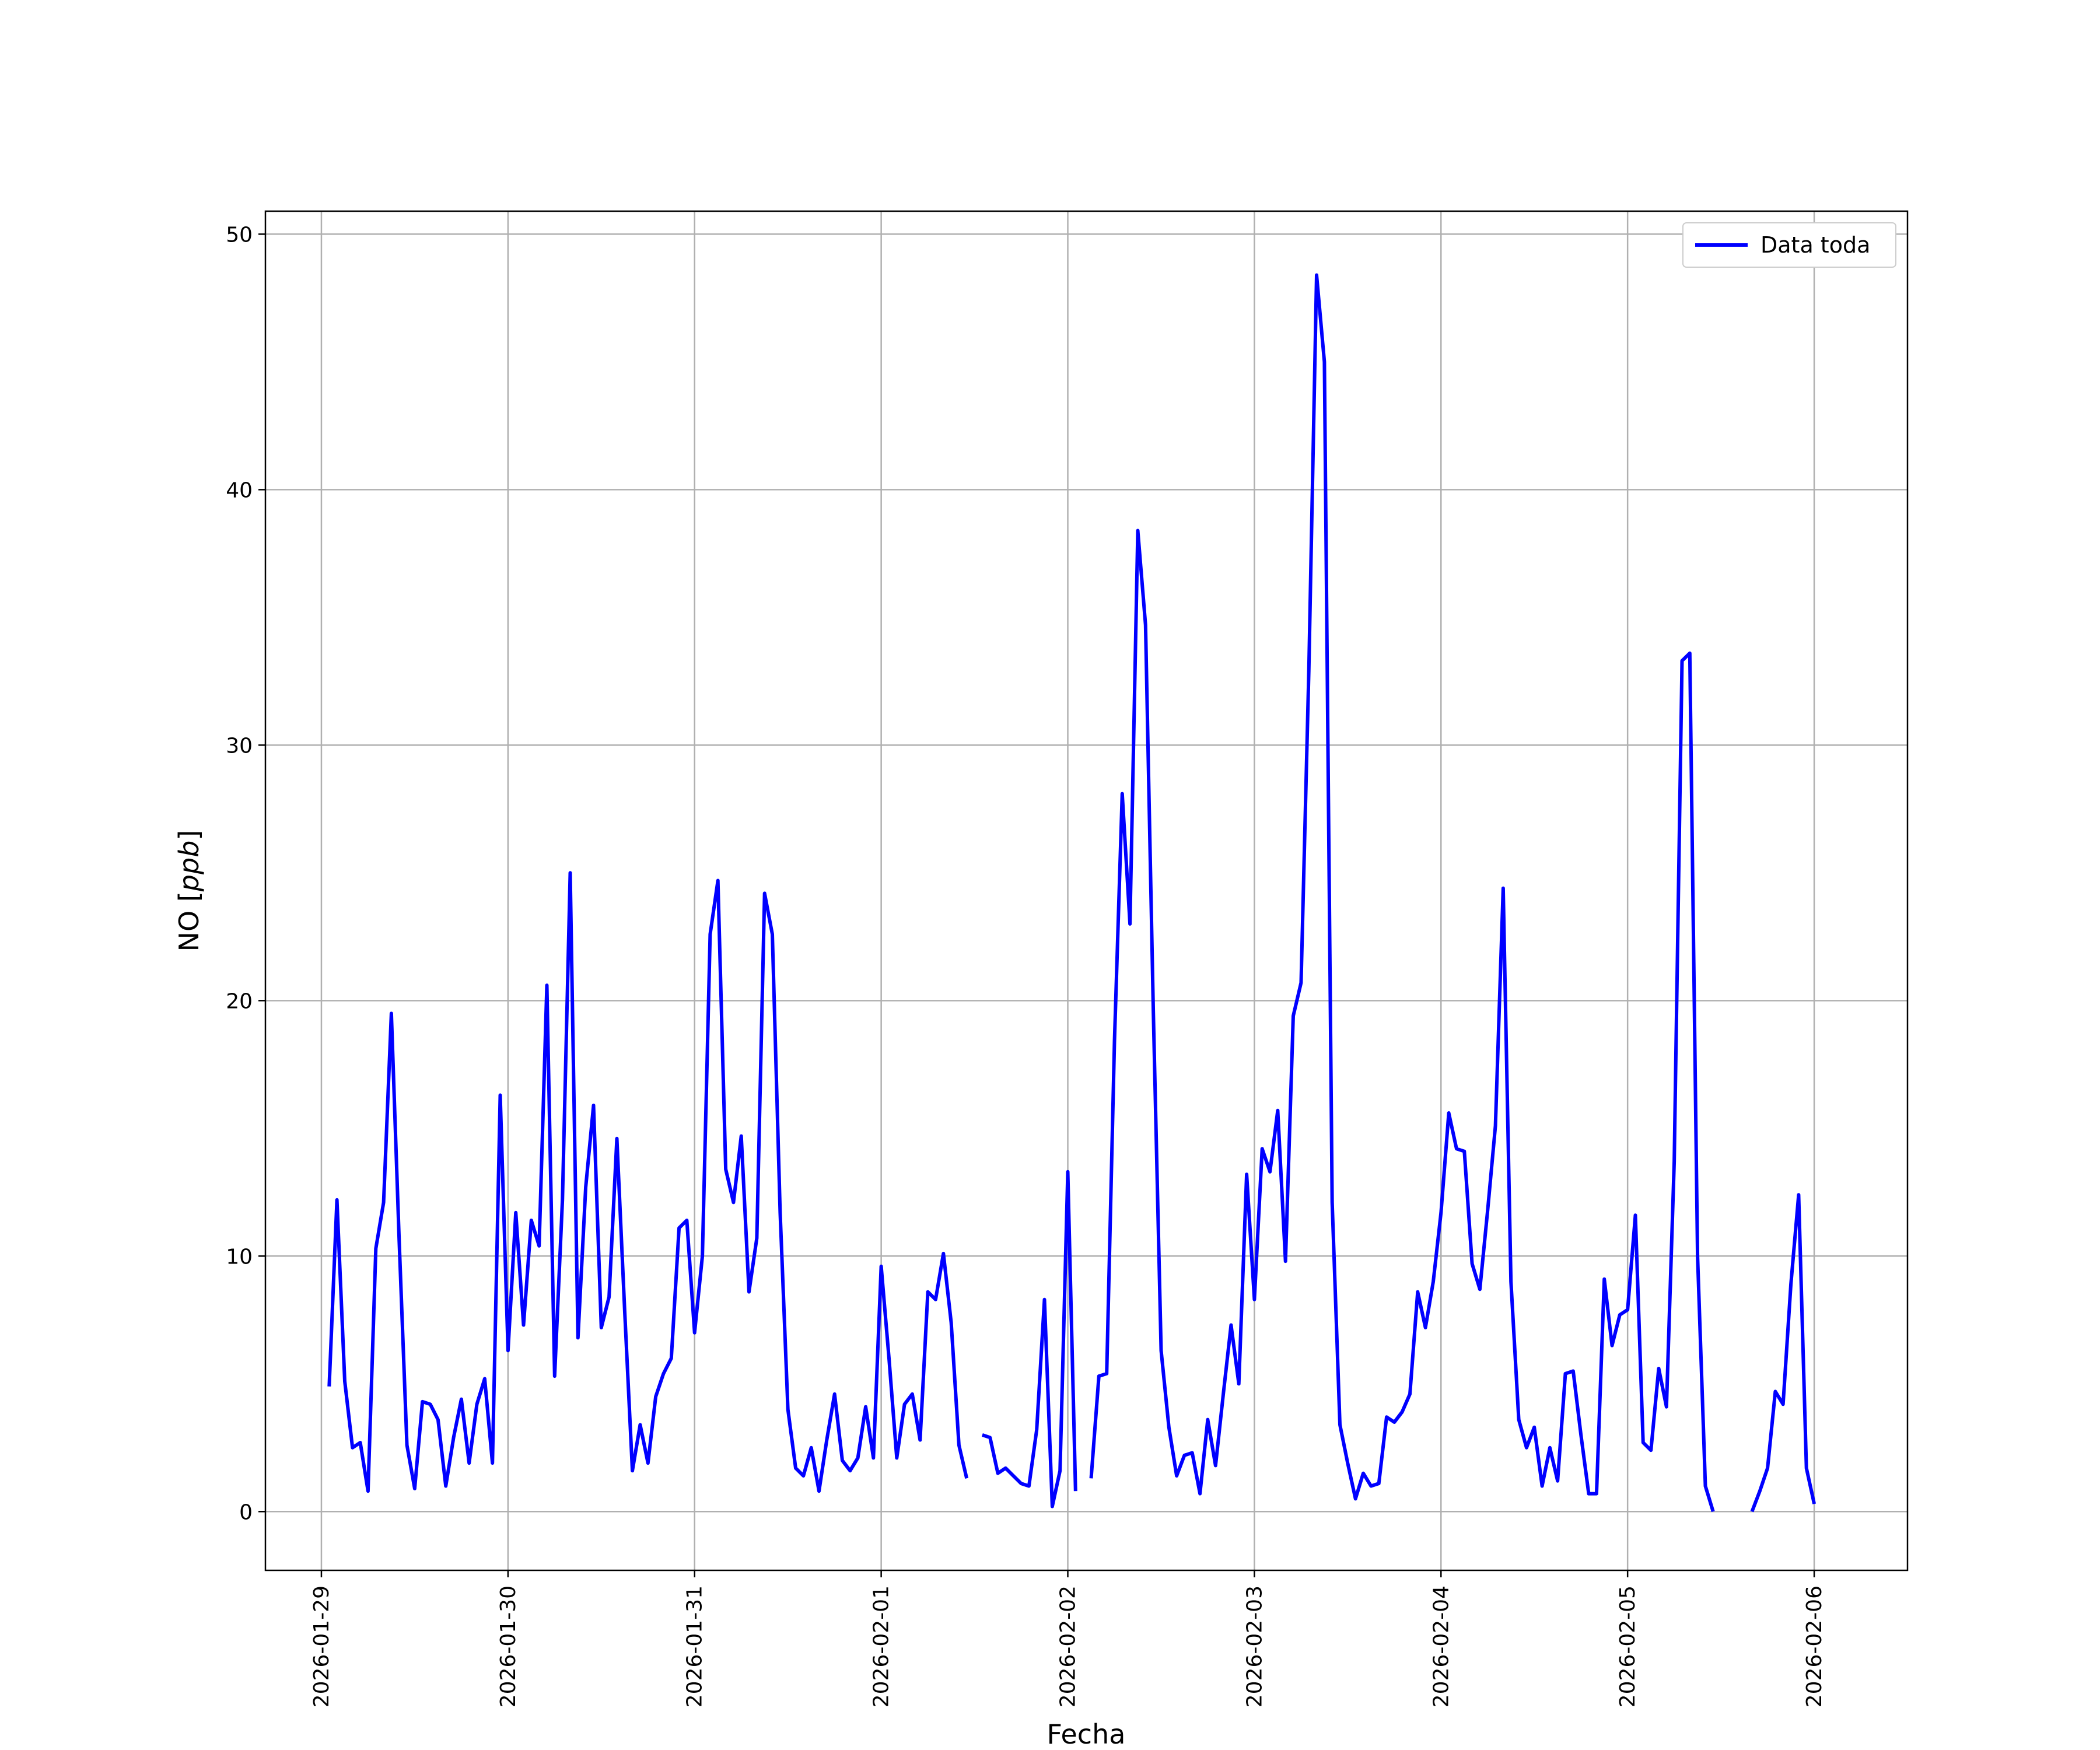 The image size is (2100, 1750). Describe the element at coordinates (239, 235) in the screenshot. I see `y-tick-label: 50` at that location.